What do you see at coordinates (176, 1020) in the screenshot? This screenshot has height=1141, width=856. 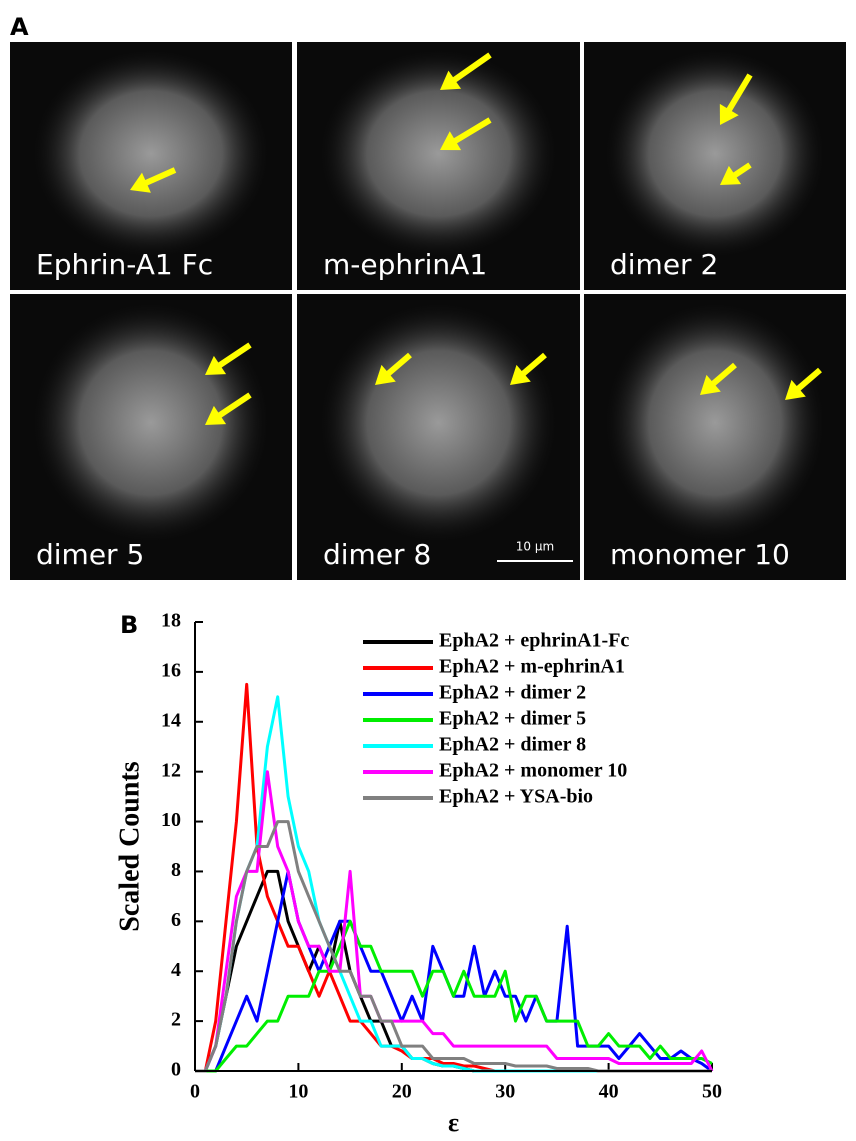 I see `y-tick-label: 2` at bounding box center [176, 1020].